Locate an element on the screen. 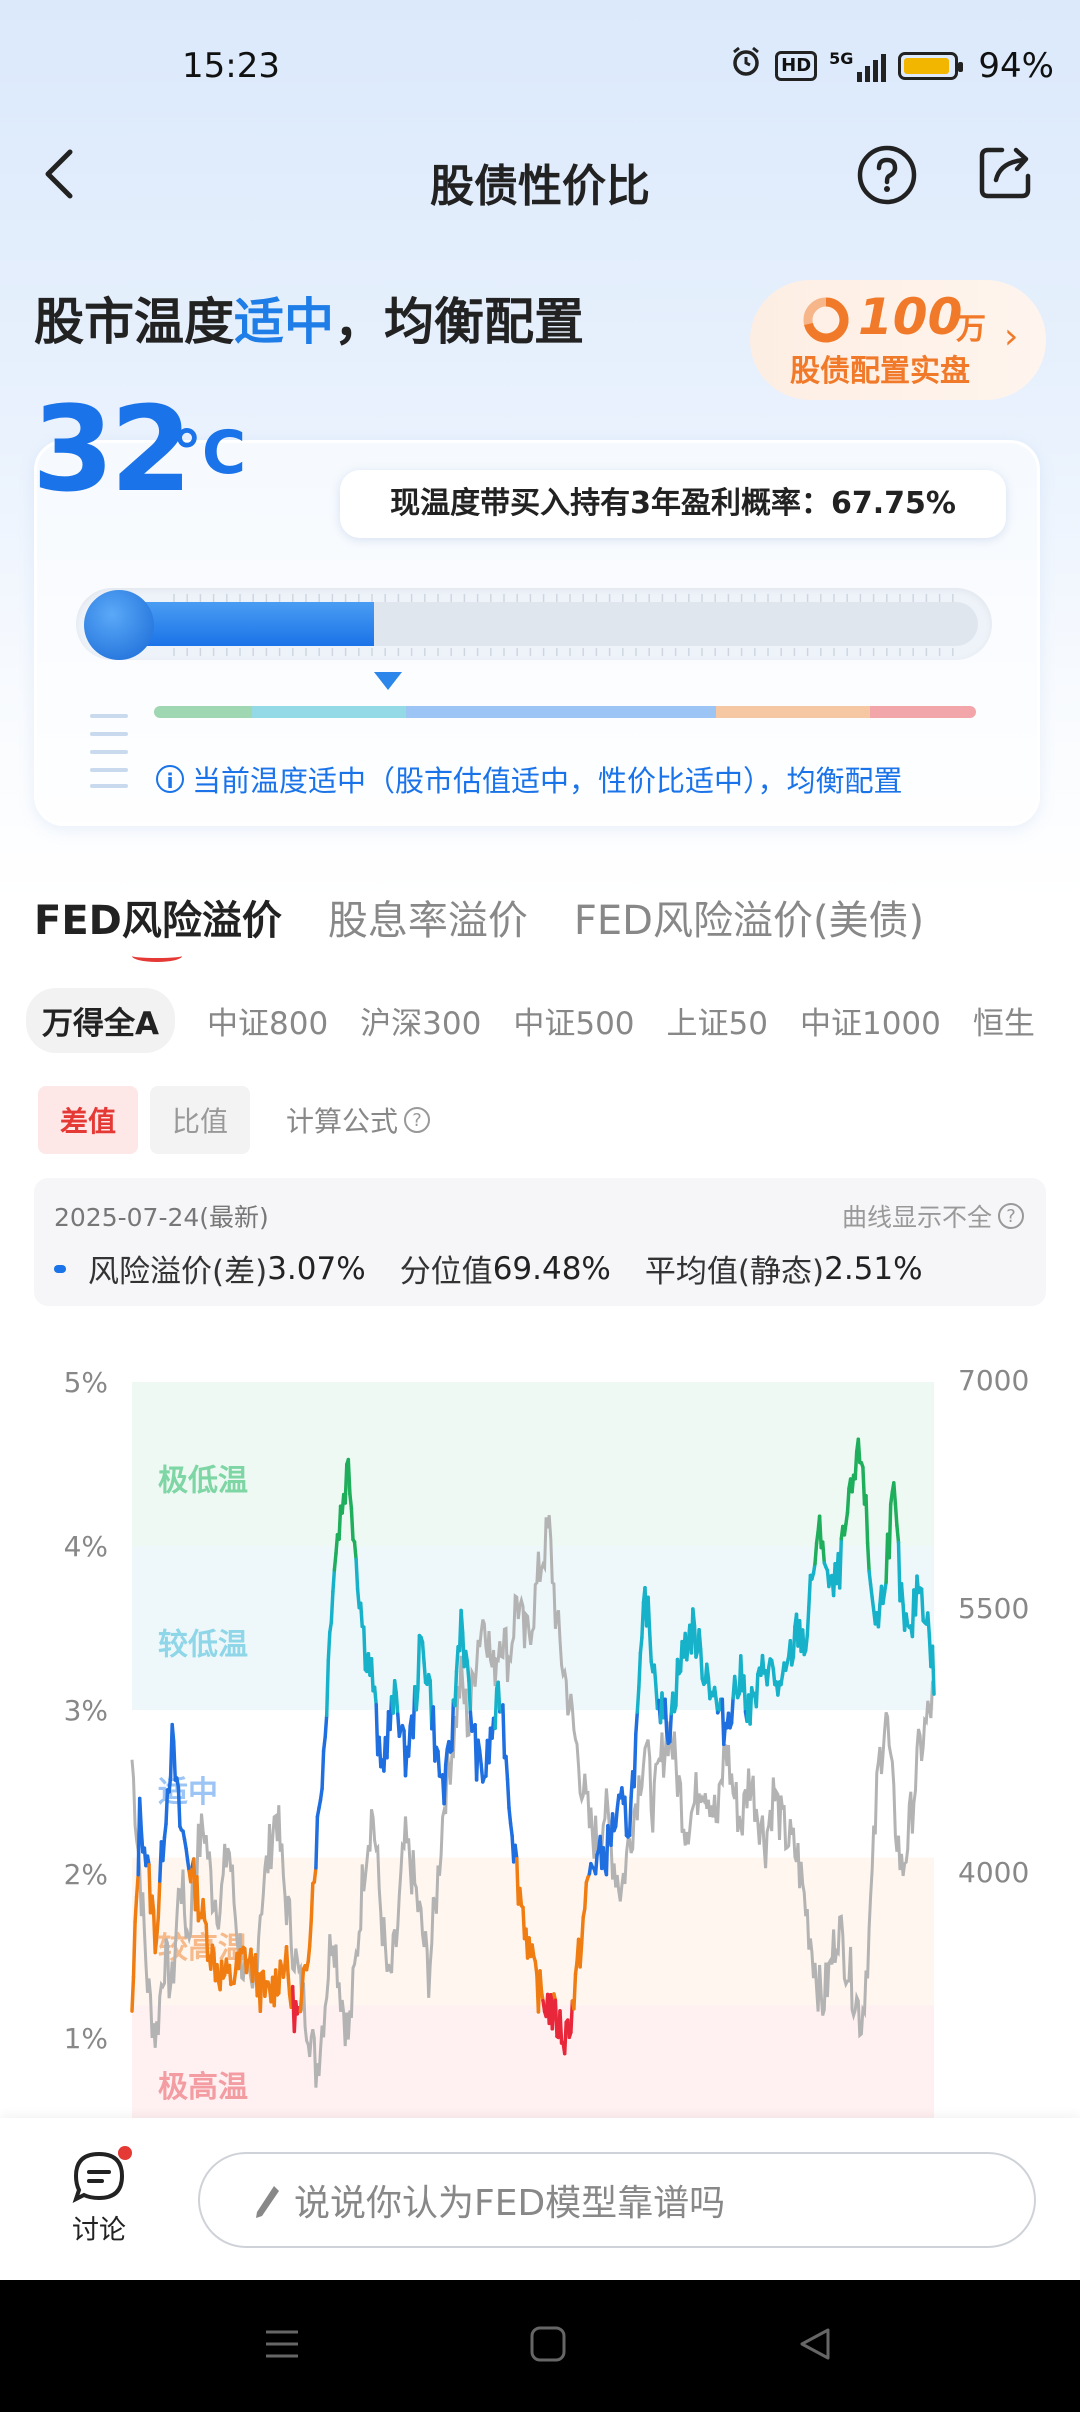  diff-toggle: 差值 is located at coordinates (88, 1120).